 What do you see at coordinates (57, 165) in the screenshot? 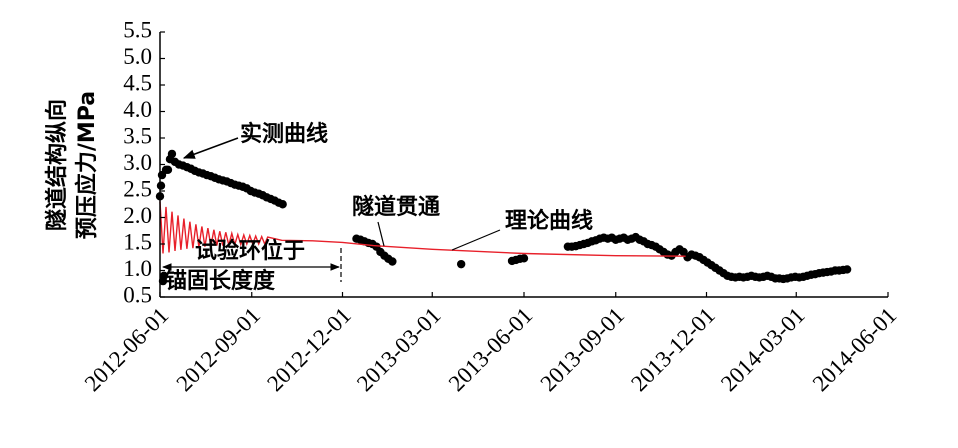
I see `y-axis-label: 隧道结构纵向` at bounding box center [57, 165].